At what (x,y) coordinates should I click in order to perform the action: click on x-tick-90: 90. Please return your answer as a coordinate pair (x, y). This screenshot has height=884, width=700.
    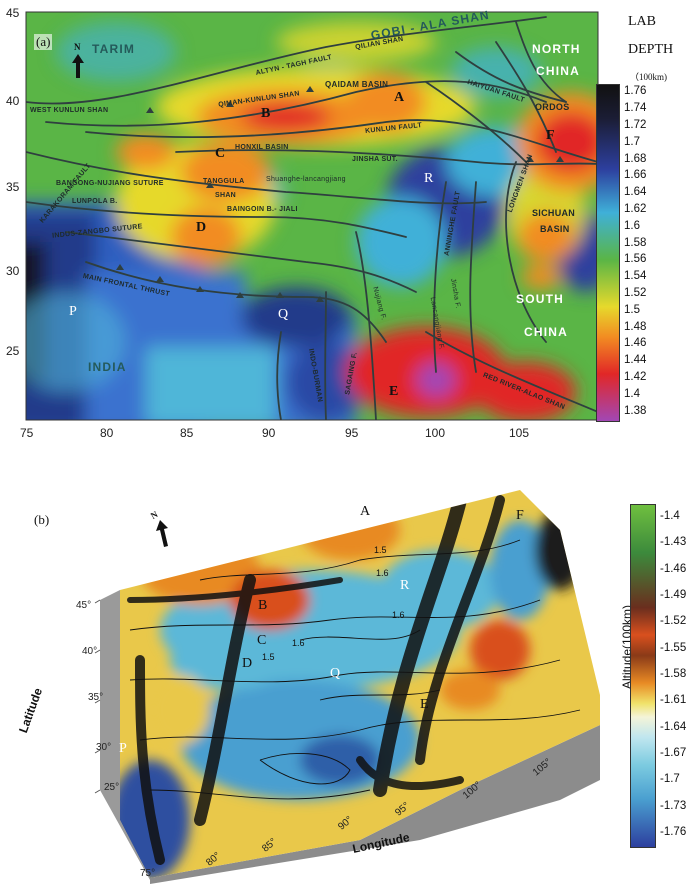
    Looking at the image, I should click on (269, 433).